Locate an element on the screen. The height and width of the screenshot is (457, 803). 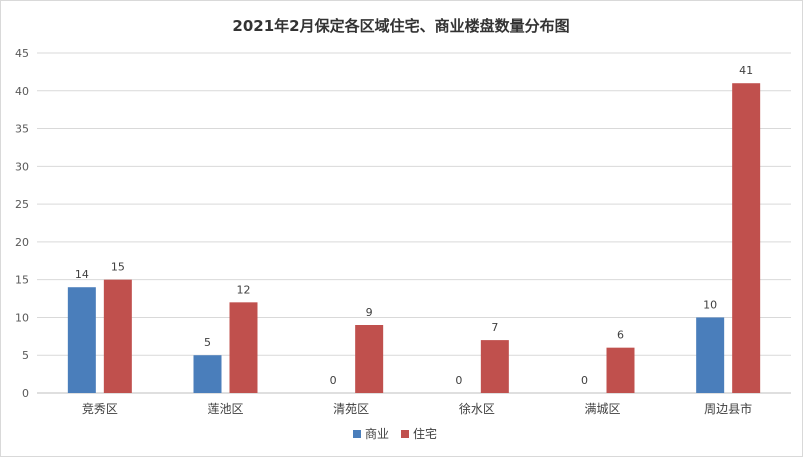
x-axis-categories: 竞秀区 莲池区 清苑区 徐水区 满城区 周边县市 is located at coordinates (417, 408).